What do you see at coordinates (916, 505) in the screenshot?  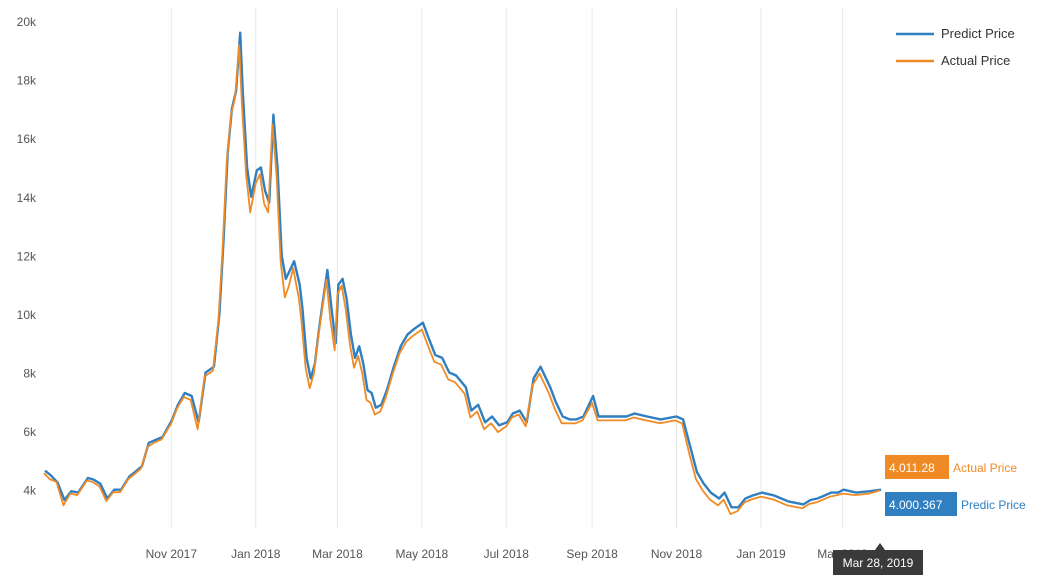 I see `end-value-text: 4.000.367` at bounding box center [916, 505].